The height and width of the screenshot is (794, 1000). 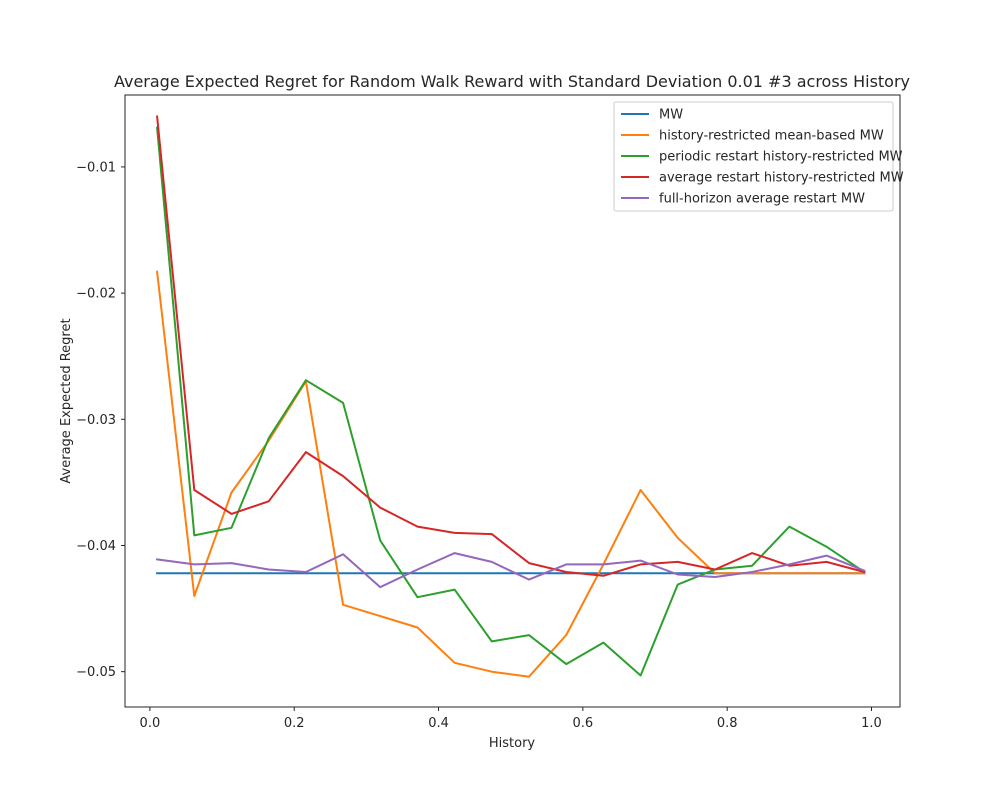 What do you see at coordinates (727, 723) in the screenshot?
I see `x-tick-label: 0.8` at bounding box center [727, 723].